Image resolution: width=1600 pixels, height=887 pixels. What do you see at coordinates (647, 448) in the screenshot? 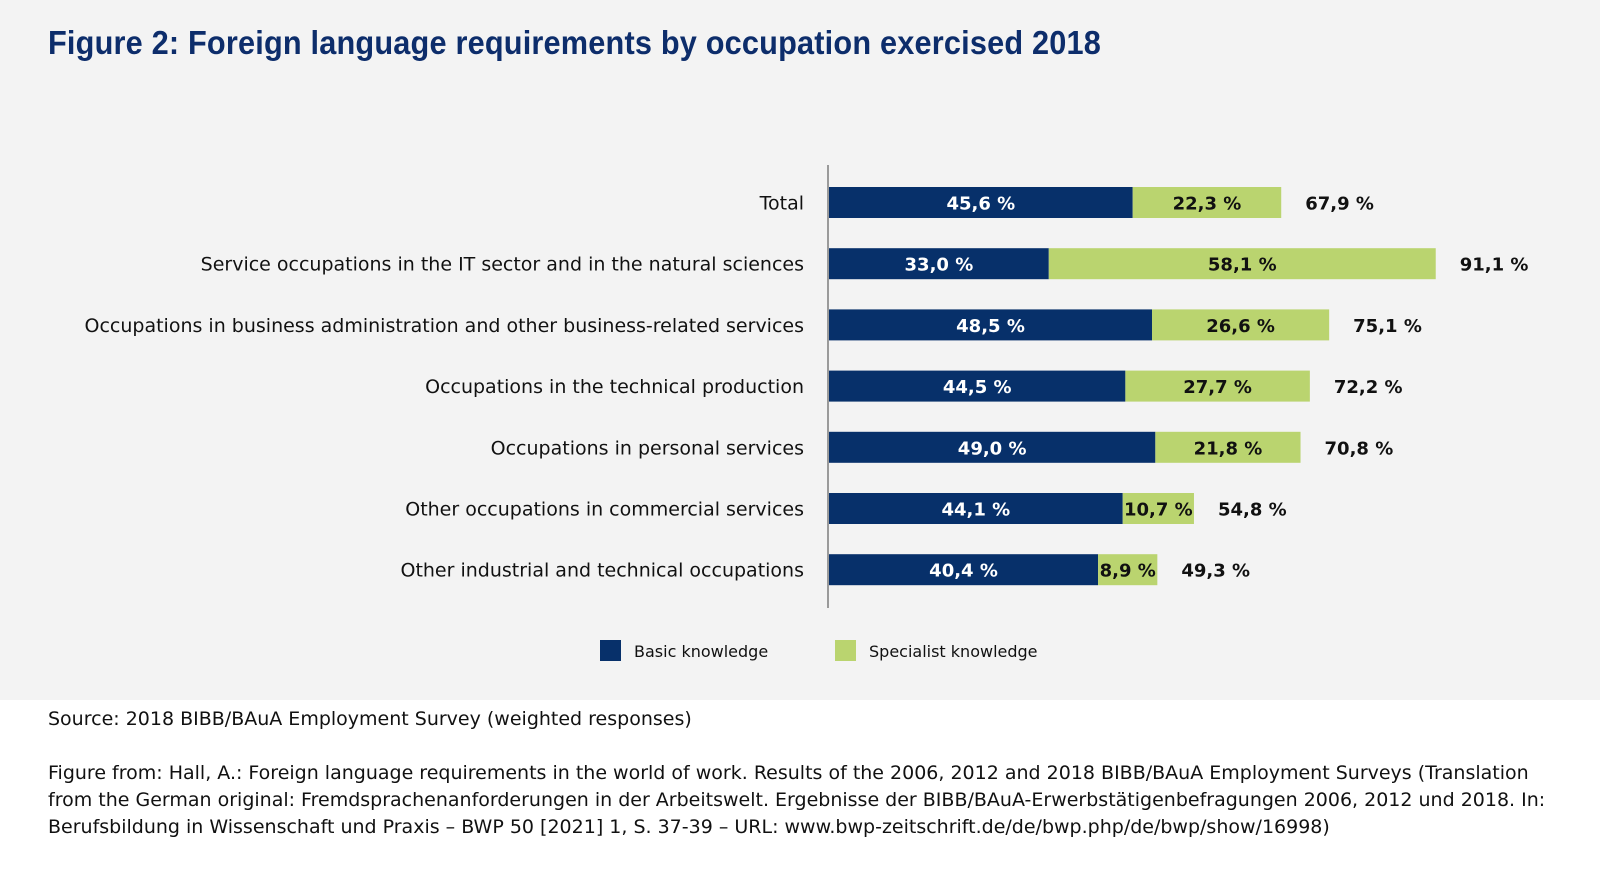
I see `category-label: Occupations in personal services` at bounding box center [647, 448].